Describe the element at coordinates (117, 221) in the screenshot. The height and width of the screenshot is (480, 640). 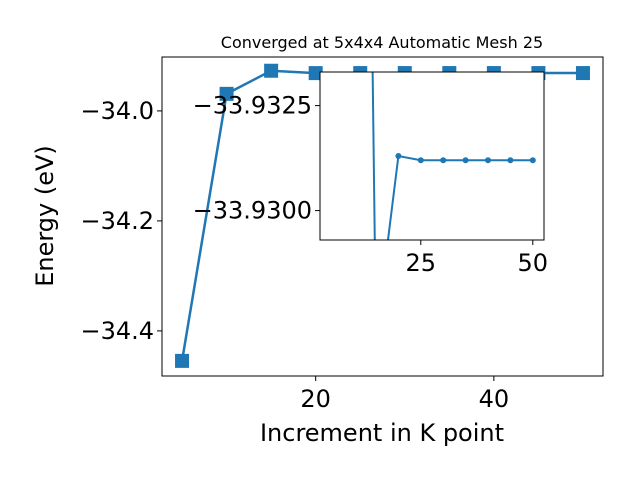
I see `y-tick-label: −34.2` at that location.